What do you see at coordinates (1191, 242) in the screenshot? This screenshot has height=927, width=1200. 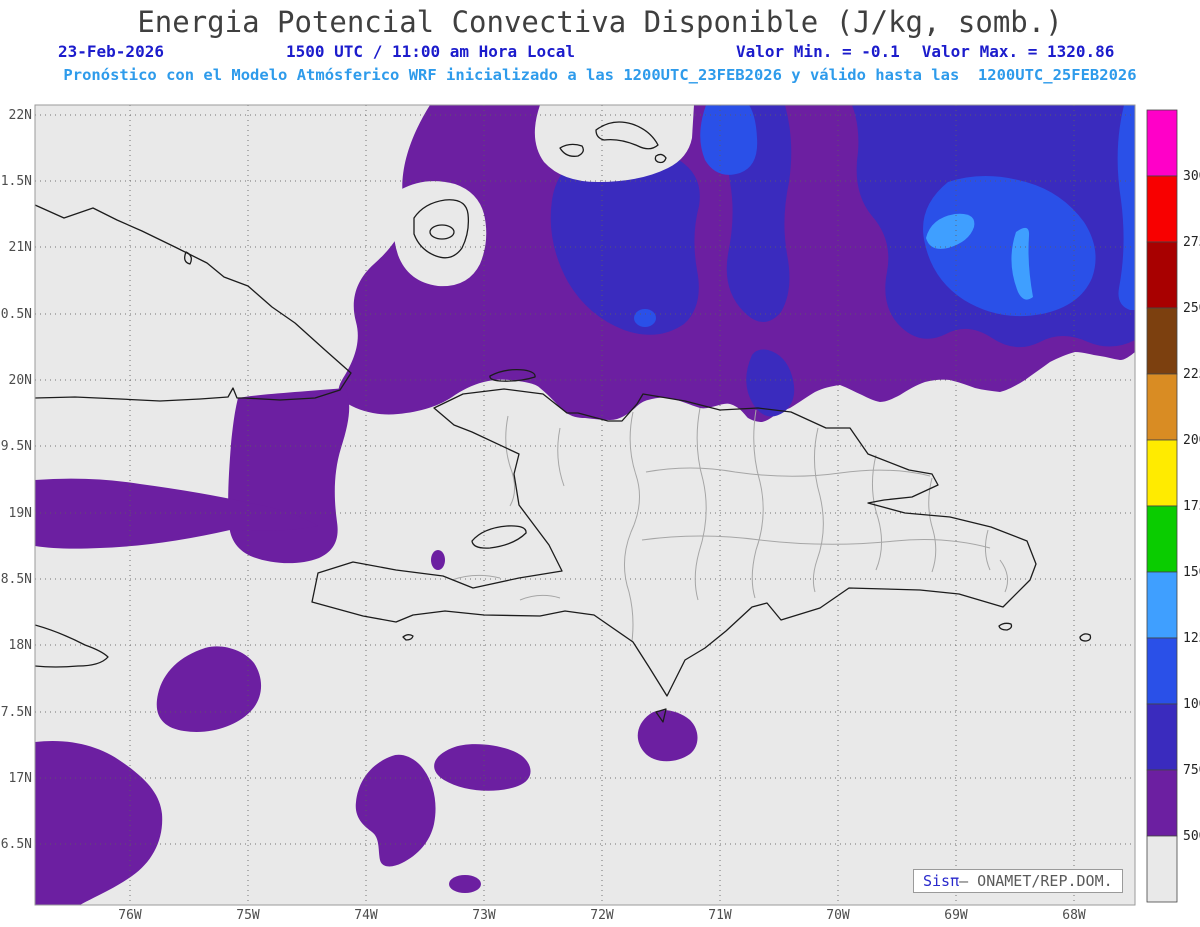 I see `colorbar-tick-label: 2750` at bounding box center [1191, 242].